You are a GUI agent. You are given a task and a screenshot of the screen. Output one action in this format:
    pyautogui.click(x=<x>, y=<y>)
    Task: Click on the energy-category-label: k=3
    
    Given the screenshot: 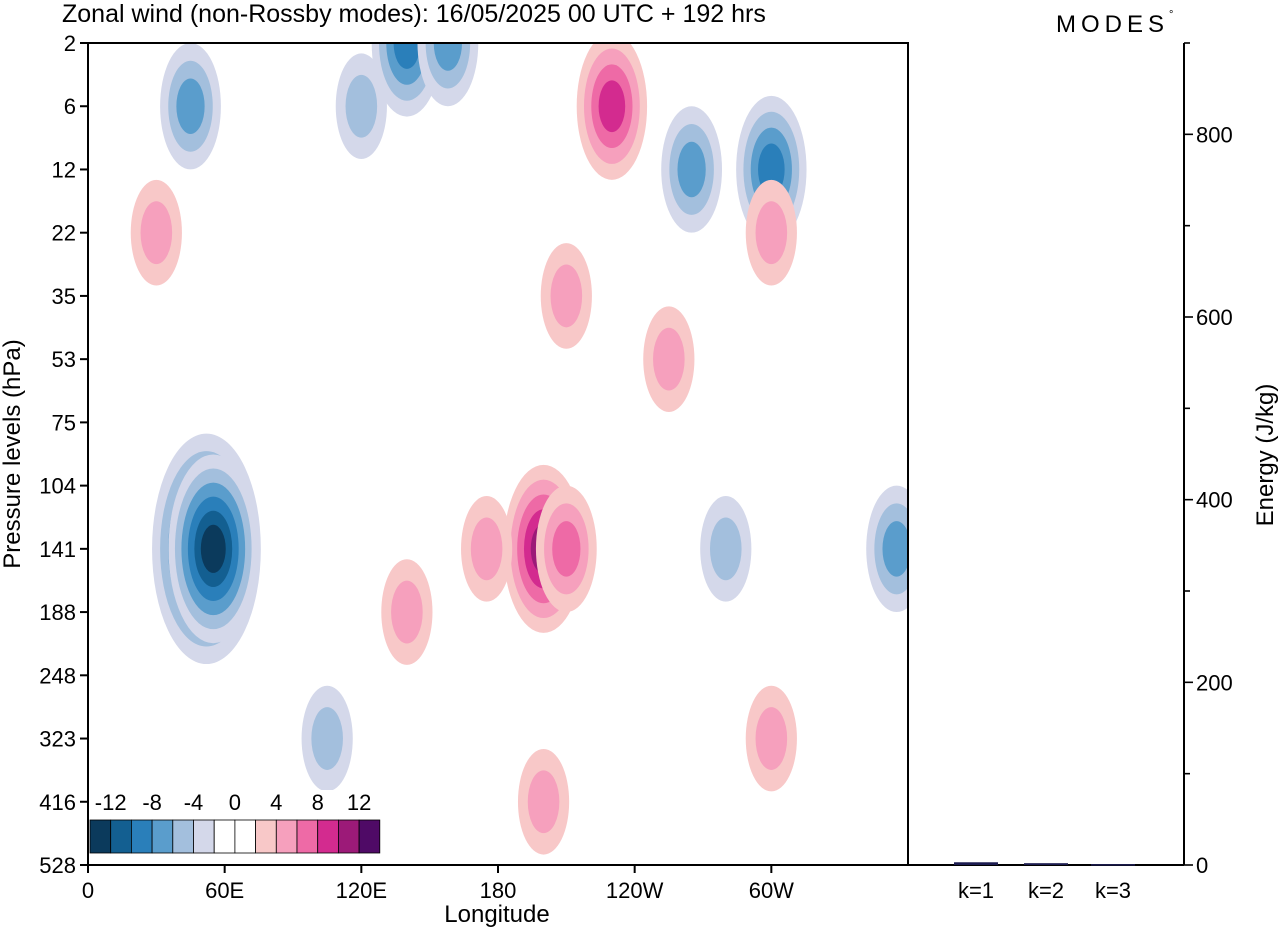 What is the action you would take?
    pyautogui.click(x=1113, y=890)
    